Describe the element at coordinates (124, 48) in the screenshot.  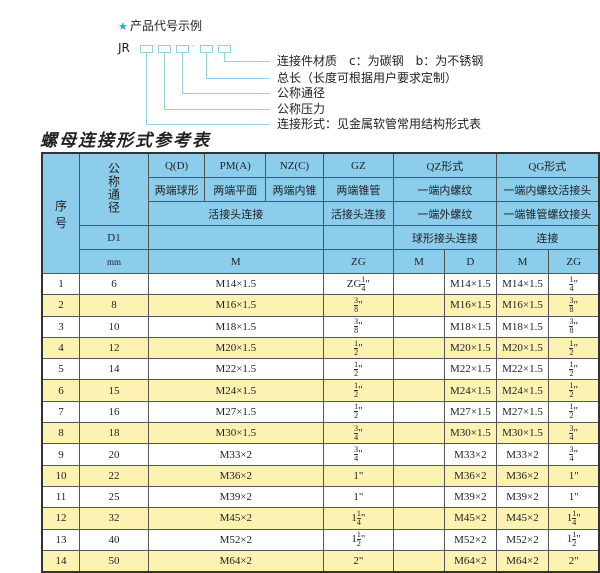
I see `legend-code: JR` at that location.